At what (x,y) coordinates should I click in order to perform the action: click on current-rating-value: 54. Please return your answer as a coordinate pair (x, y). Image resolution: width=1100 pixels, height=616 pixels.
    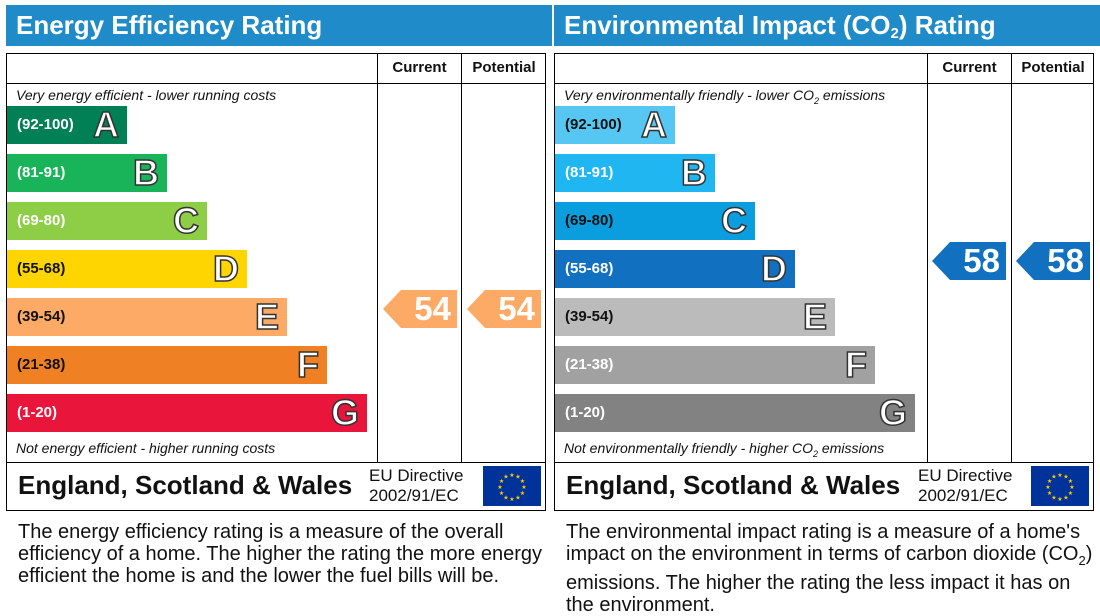
    Looking at the image, I should click on (432, 308).